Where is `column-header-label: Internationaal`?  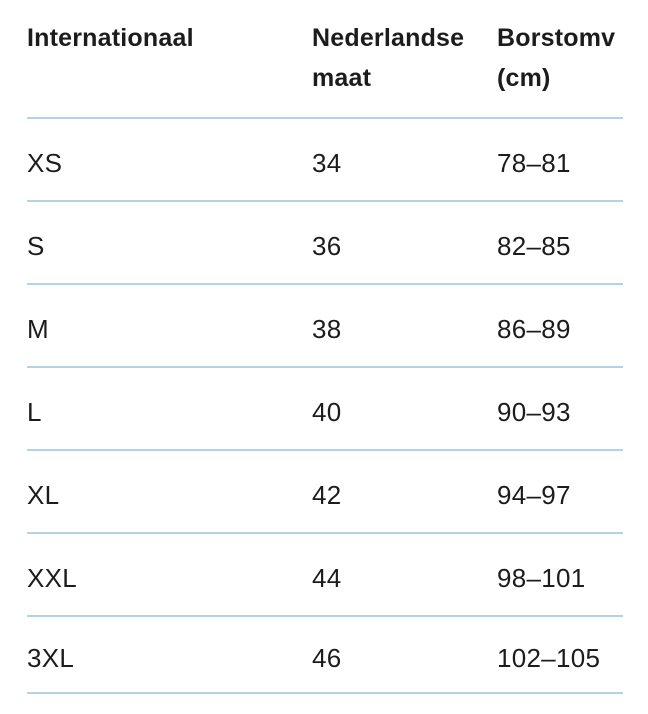
column-header-label: Internationaal is located at coordinates (110, 38).